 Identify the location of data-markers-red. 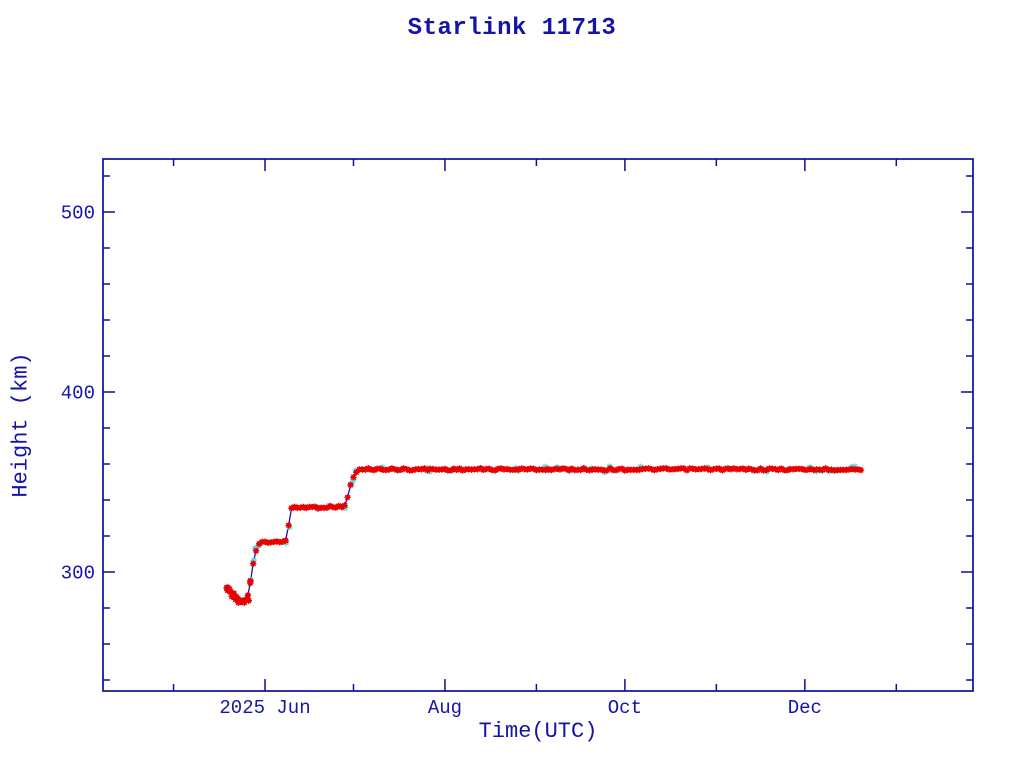
(544, 535).